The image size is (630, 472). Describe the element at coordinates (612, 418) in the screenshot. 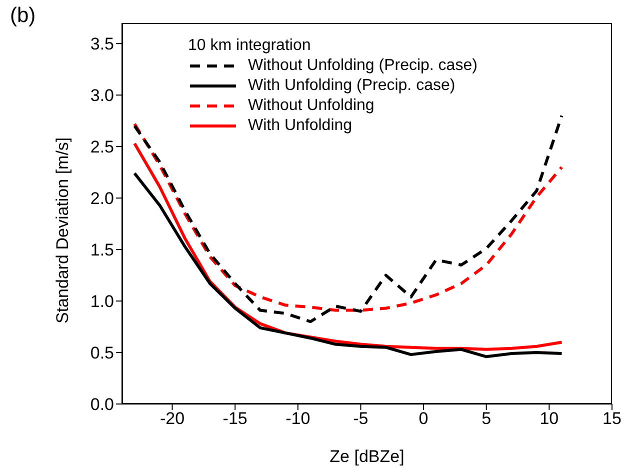

I see `x-tick-label: 15` at that location.